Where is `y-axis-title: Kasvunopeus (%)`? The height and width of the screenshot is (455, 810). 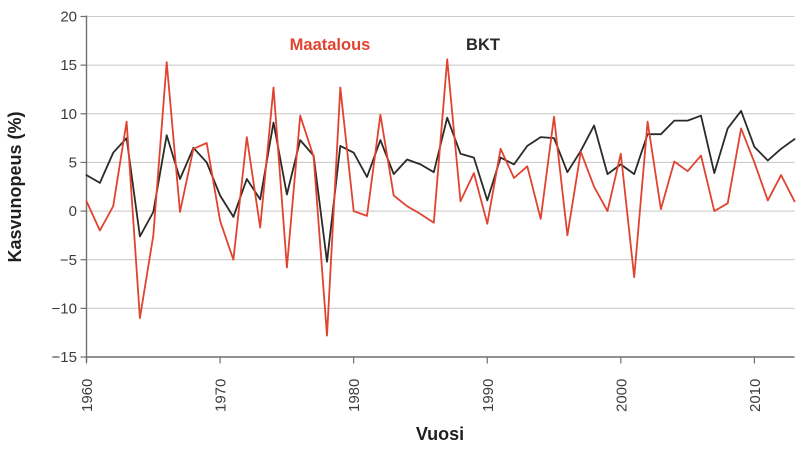 y-axis-title: Kasvunopeus (%) is located at coordinates (15, 186).